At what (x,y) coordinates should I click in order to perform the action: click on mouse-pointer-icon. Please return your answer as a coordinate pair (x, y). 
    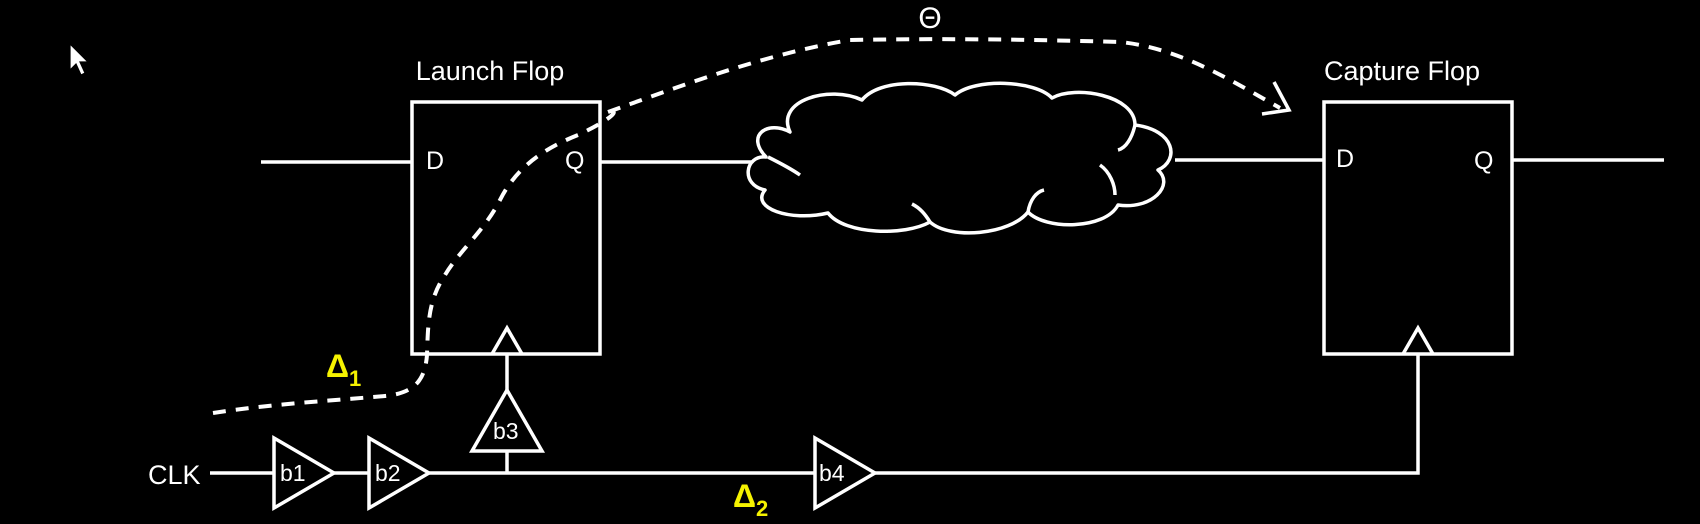
    Looking at the image, I should click on (79, 59).